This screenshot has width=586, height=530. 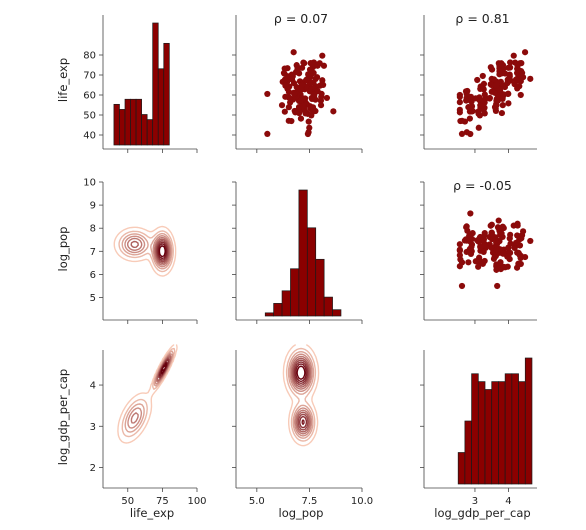 What do you see at coordinates (89, 96) in the screenshot?
I see `y-tick-label: 60` at bounding box center [89, 96].